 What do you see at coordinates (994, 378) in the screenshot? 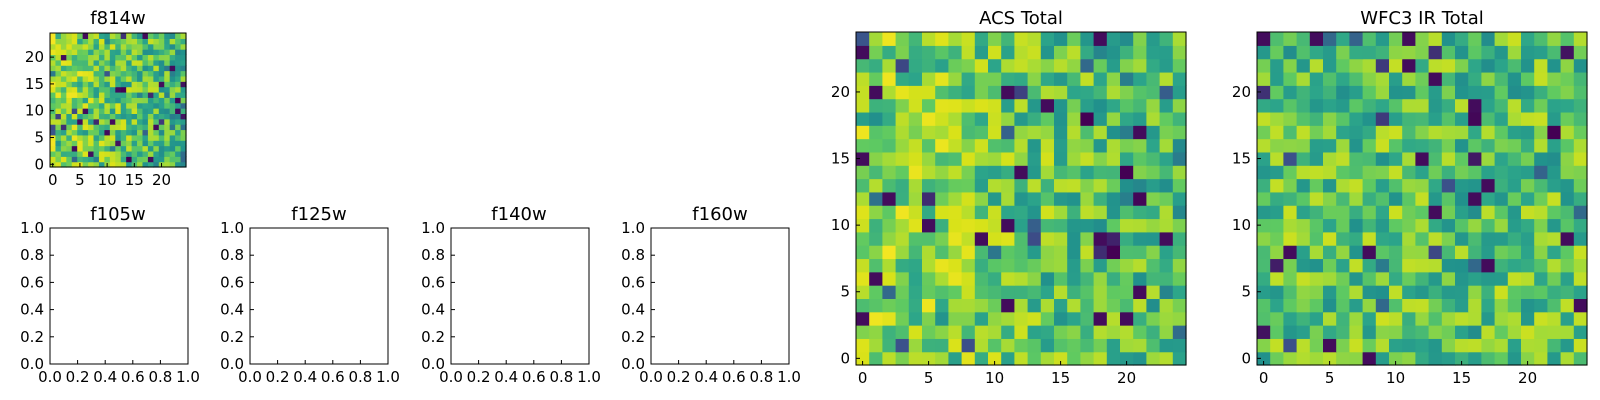
I see `x-tick-label: 10` at bounding box center [994, 378].